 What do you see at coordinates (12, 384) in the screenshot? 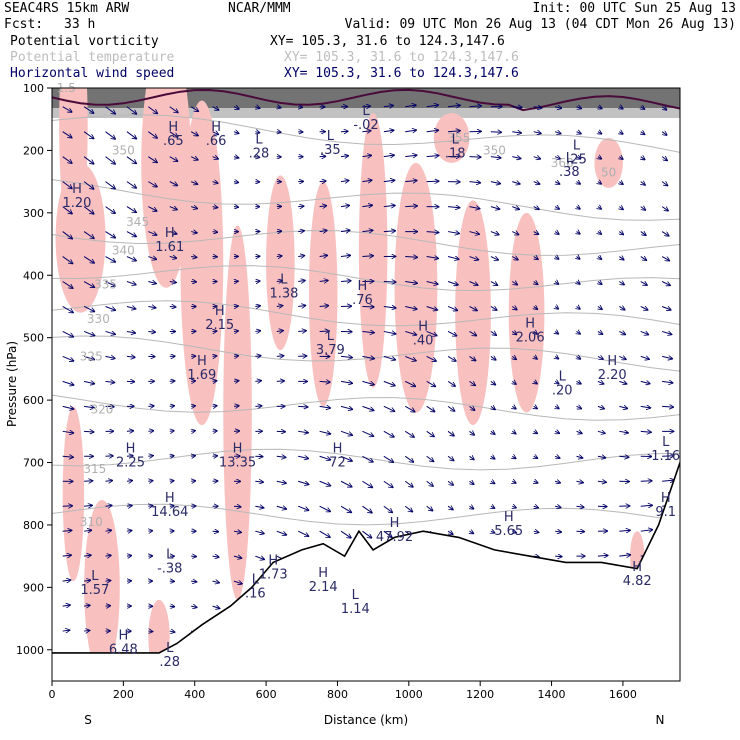
I see `y-axis-label: Pressure (hPa)` at bounding box center [12, 384].